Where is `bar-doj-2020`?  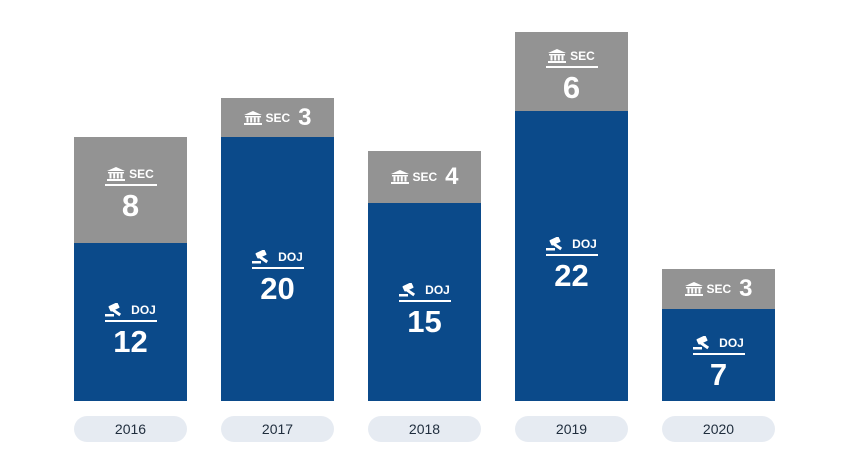
bar-doj-2020 is located at coordinates (718, 354).